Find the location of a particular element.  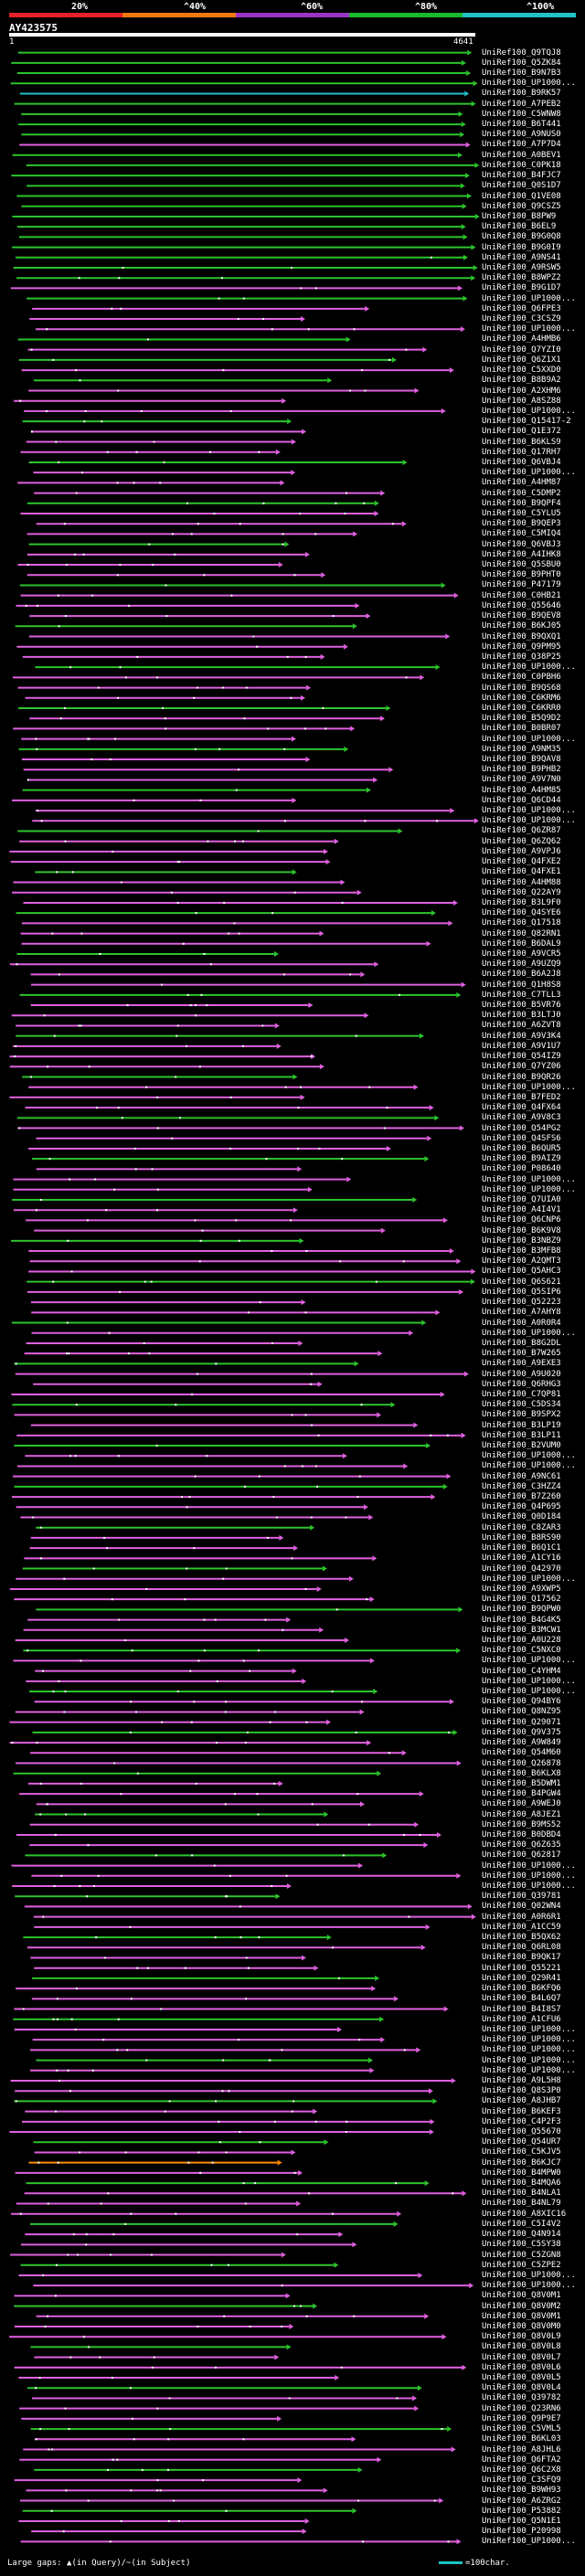

hit-label-link: UniRef100_B4L6Q7 is located at coordinates (521, 1999).